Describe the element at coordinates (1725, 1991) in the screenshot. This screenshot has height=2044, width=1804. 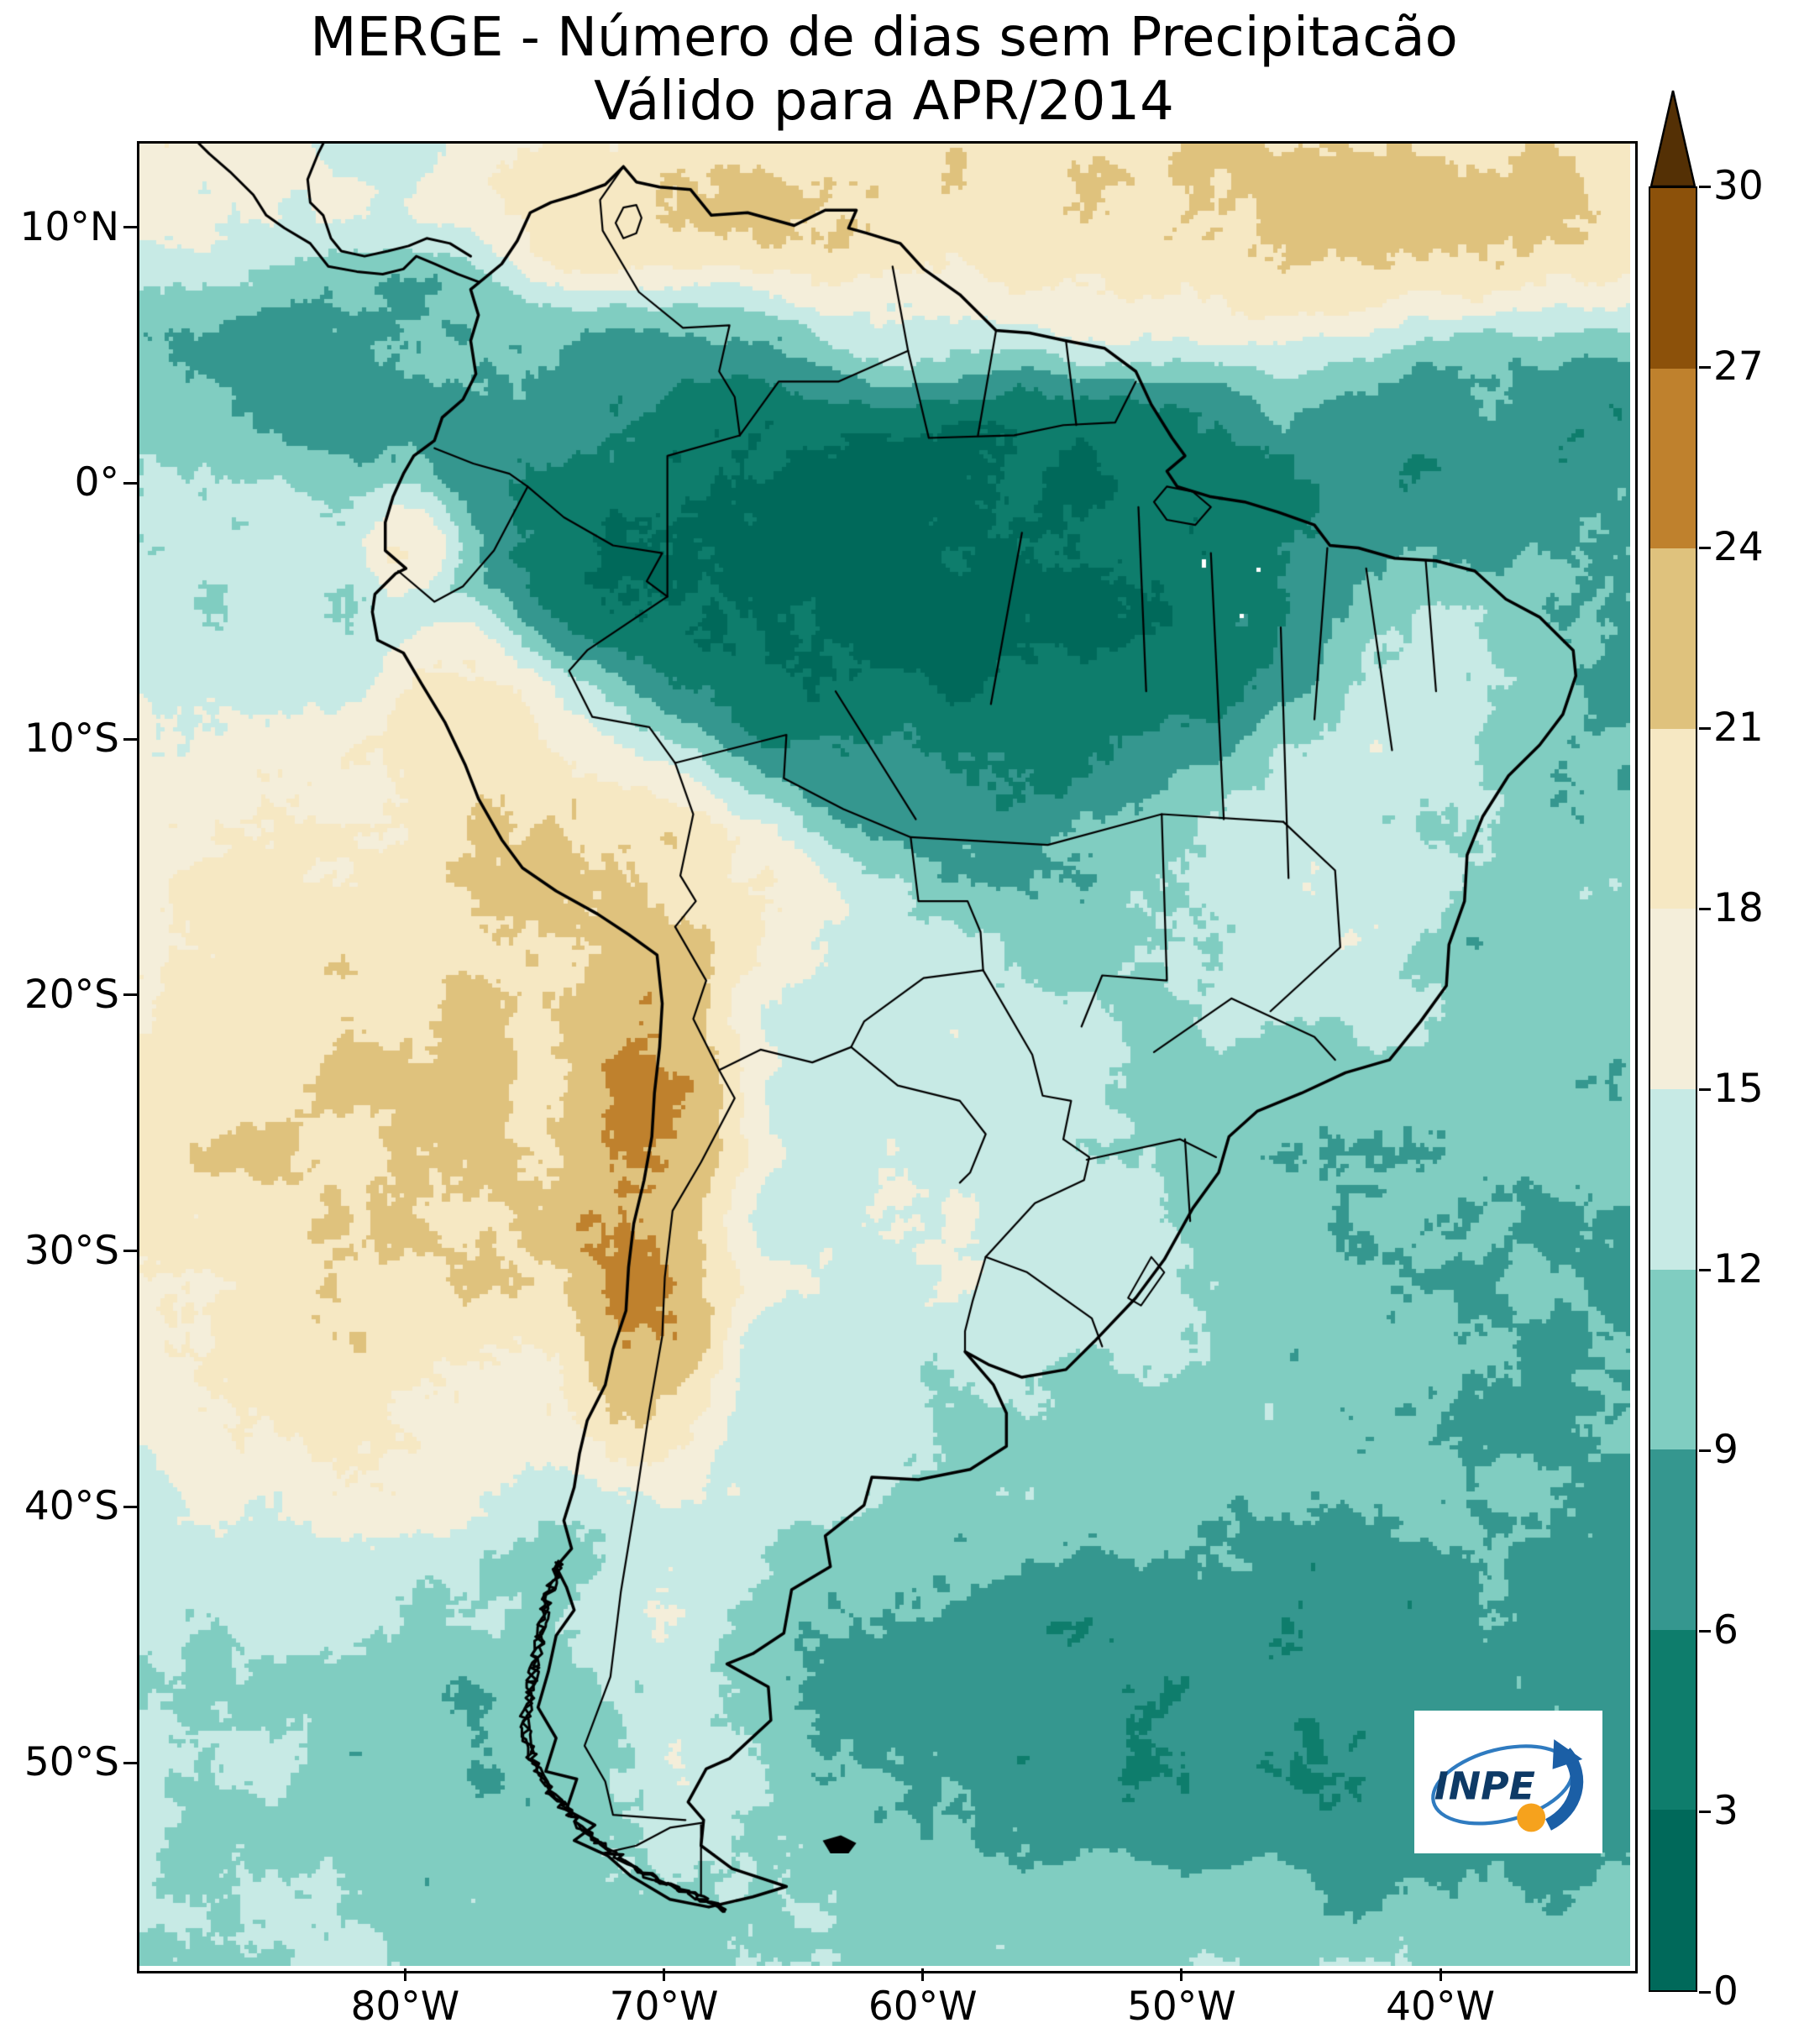
I see `colorbar-tick-label: 0` at that location.